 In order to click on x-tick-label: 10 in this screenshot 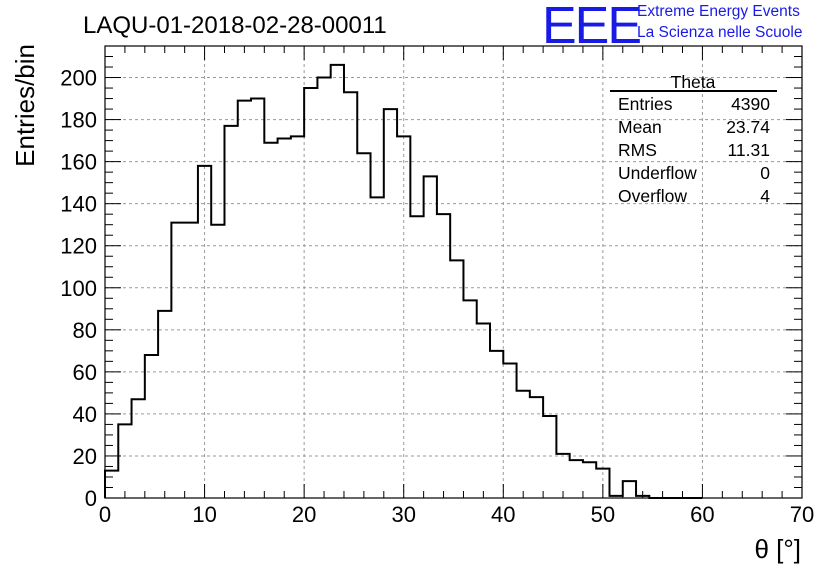, I will do `click(204, 514)`.